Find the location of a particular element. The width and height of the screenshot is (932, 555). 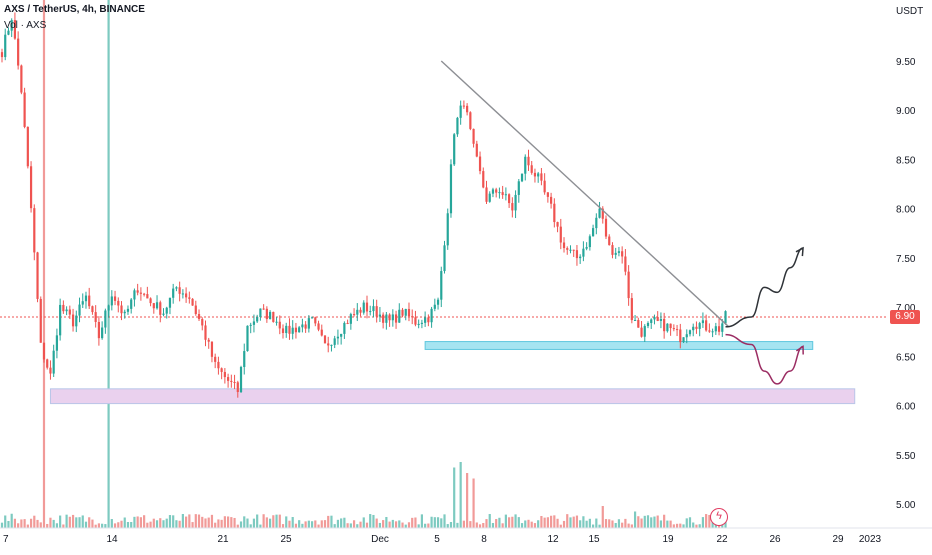

x-tick-label: 12 is located at coordinates (553, 539).